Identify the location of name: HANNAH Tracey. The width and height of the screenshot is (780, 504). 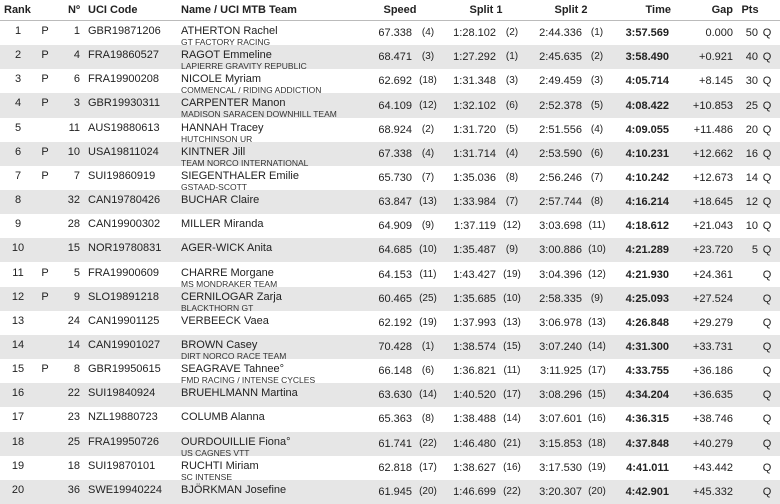
(222, 127).